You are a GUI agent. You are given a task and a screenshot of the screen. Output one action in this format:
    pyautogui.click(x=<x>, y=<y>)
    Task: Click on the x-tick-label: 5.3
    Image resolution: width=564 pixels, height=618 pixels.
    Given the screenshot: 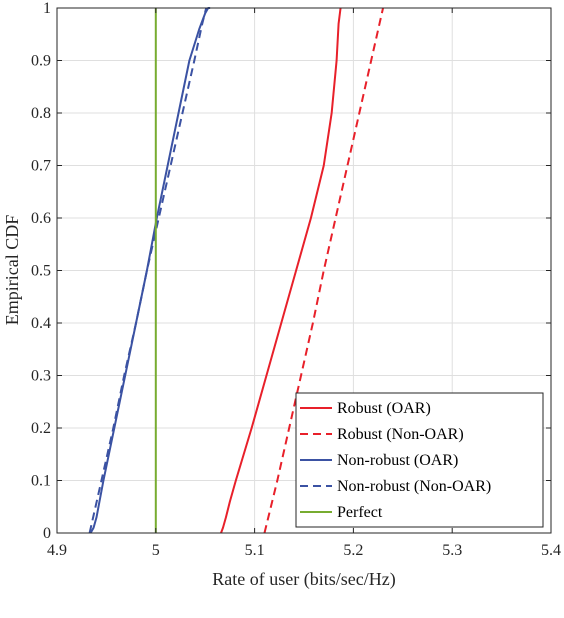 What is the action you would take?
    pyautogui.click(x=452, y=550)
    